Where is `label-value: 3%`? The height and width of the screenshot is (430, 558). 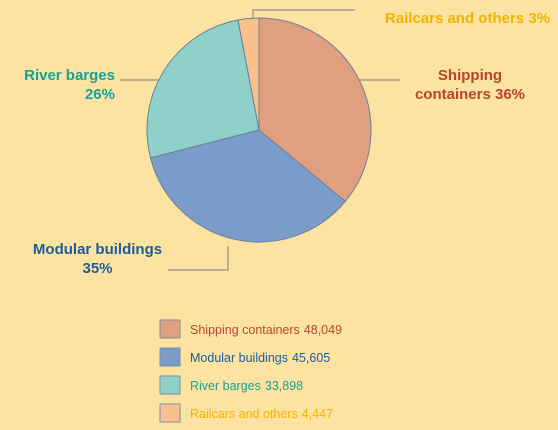
label-value: 3% is located at coordinates (539, 18).